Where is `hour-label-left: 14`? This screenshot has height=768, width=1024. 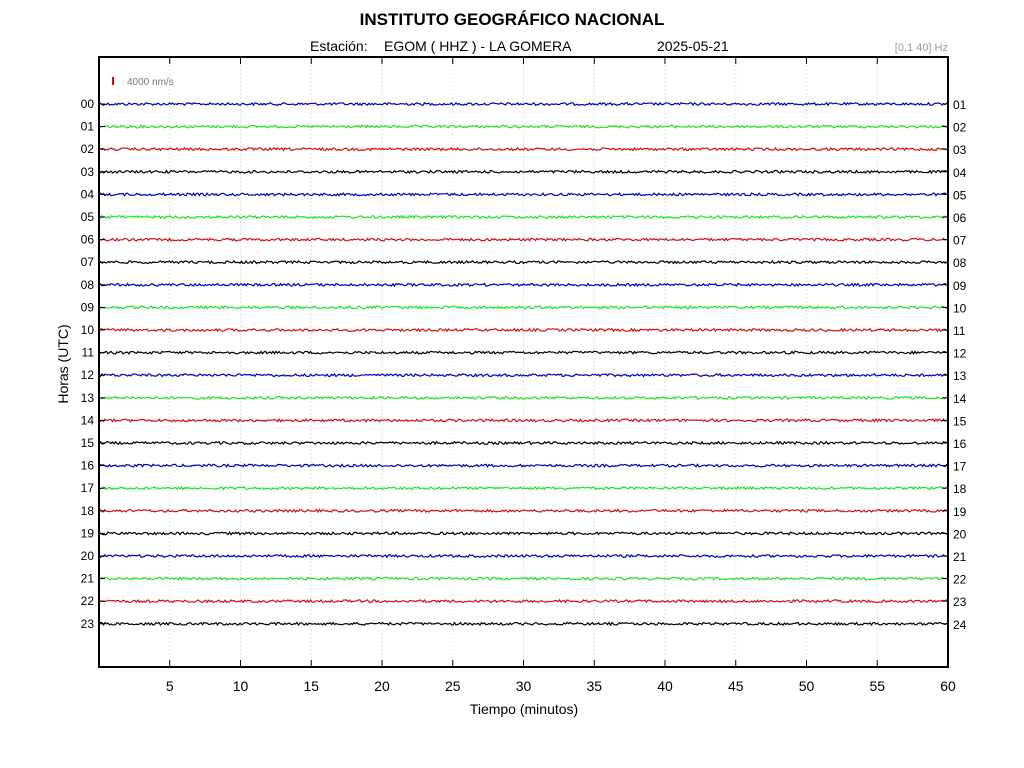 hour-label-left: 14 is located at coordinates (88, 420).